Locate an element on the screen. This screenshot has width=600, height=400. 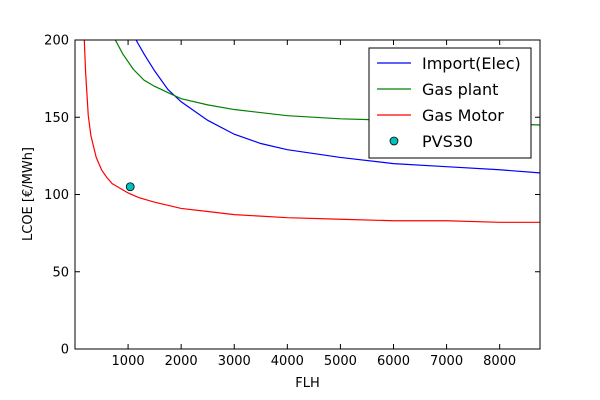
x-axis-label: FLH is located at coordinates (307, 383).